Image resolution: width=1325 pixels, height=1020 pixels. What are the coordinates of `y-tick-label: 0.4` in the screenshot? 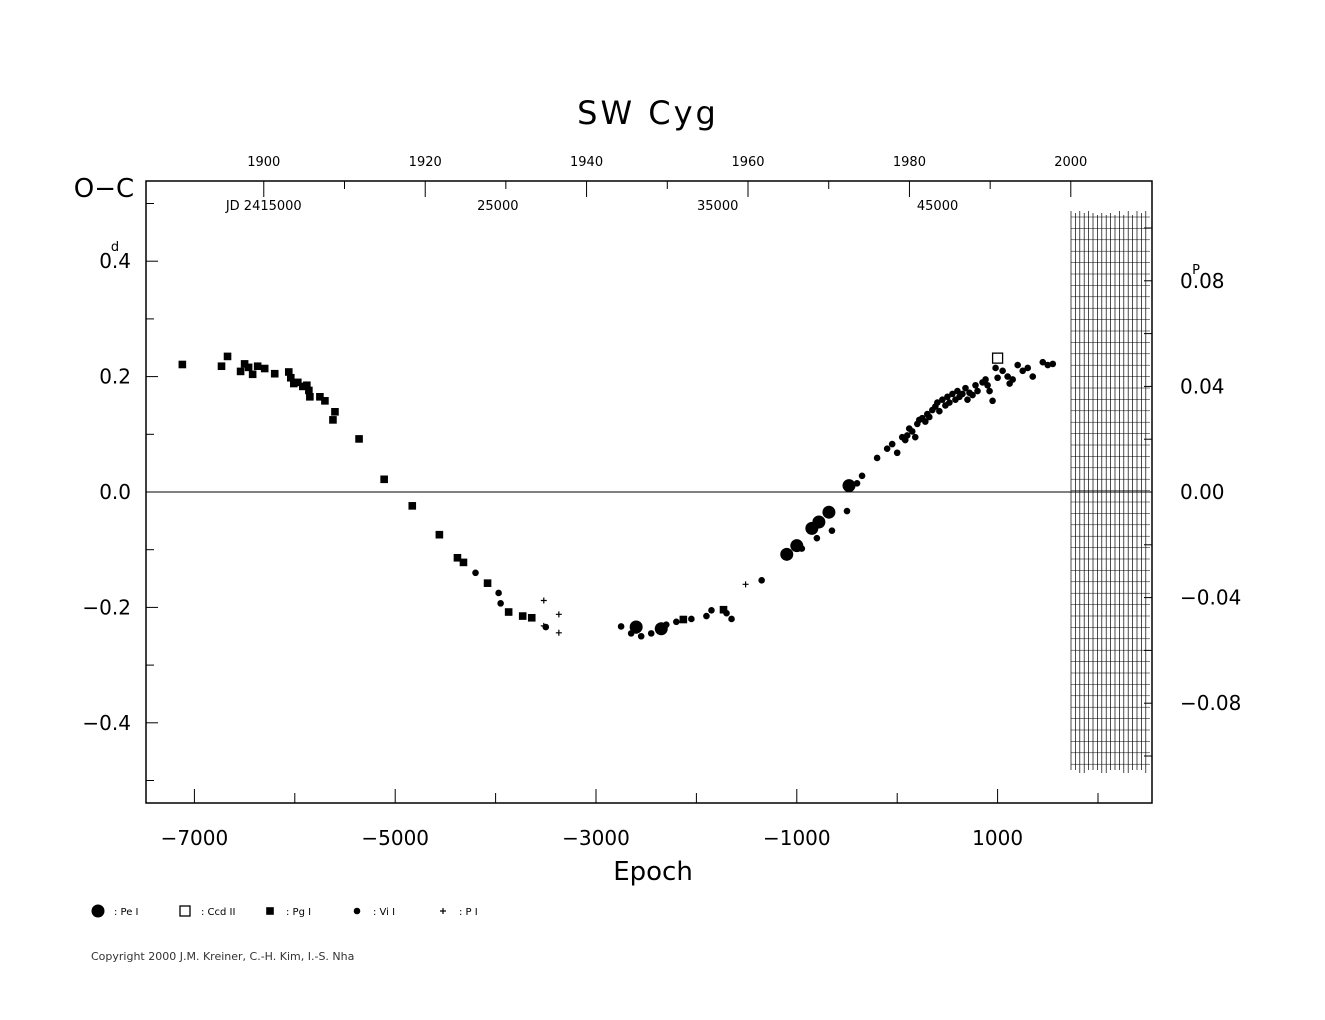 It's located at (115, 261).